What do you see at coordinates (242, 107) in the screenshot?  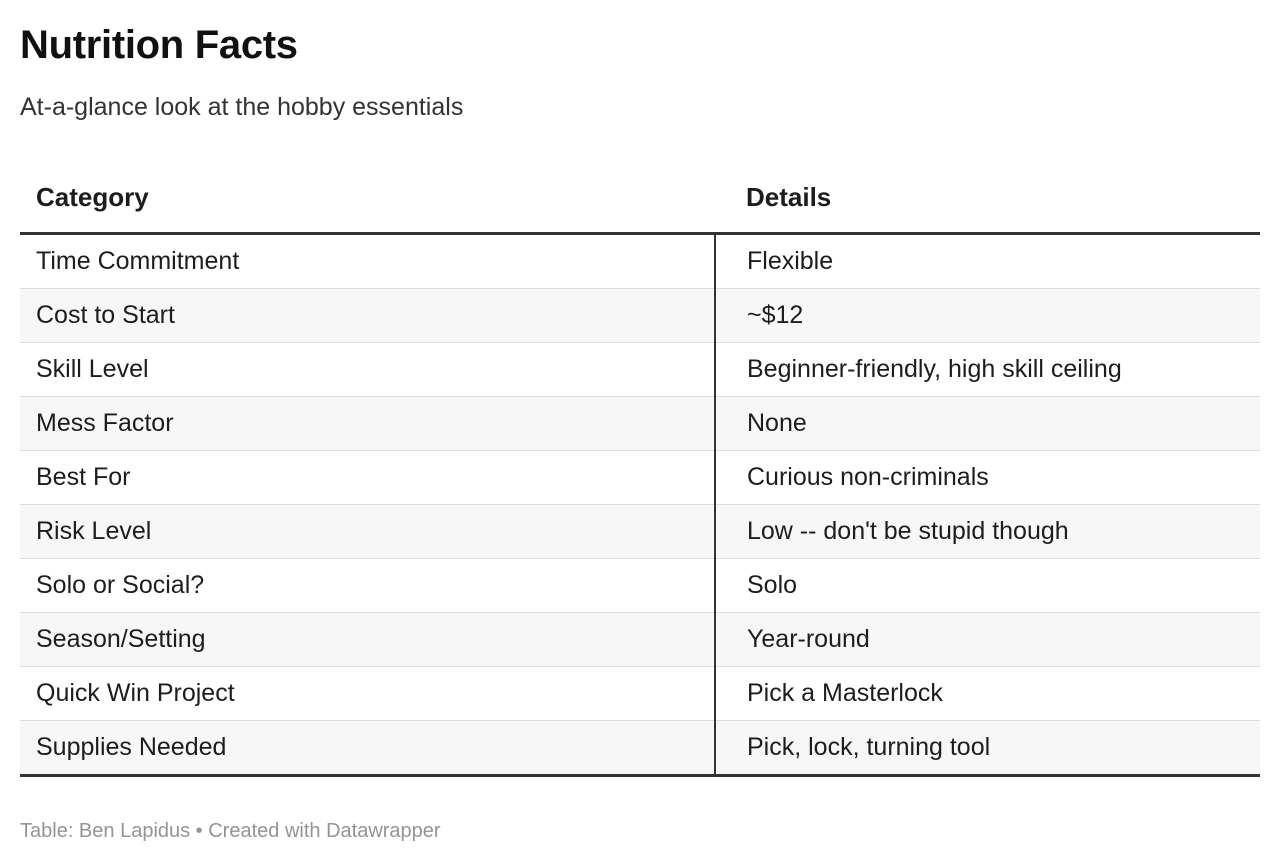 I see `page-subtitle: At-a-glance look at the hobby essentials` at bounding box center [242, 107].